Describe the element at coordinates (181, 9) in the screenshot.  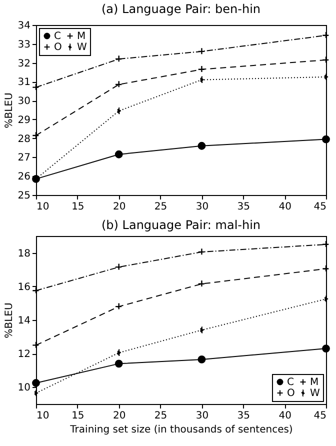
I see `chart-title: (a) Language Pair: ben-hin` at that location.